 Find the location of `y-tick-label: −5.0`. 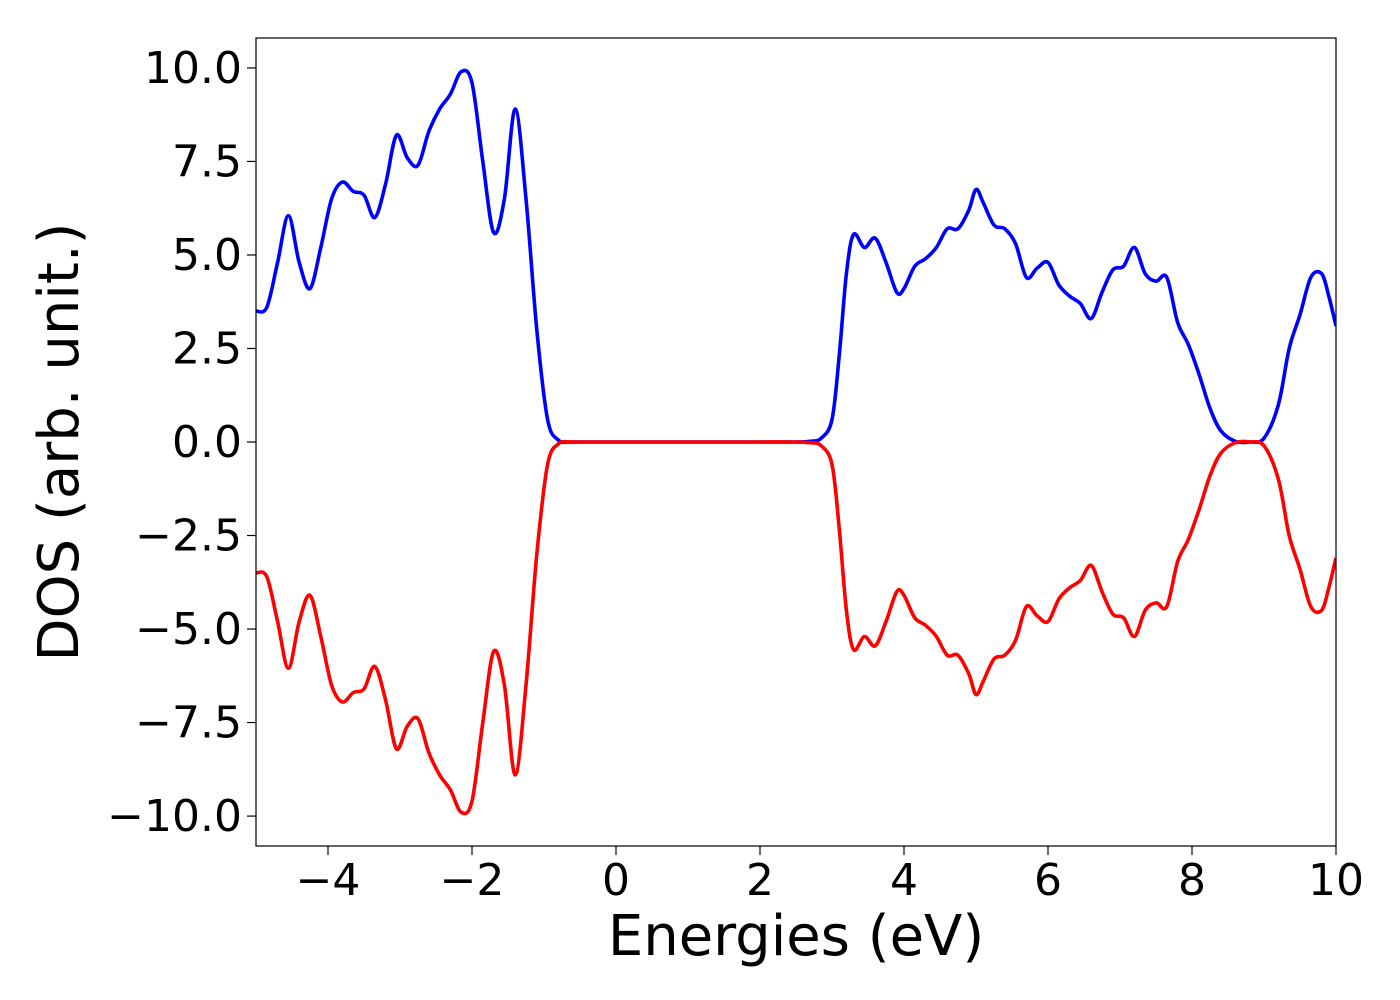

y-tick-label: −5.0 is located at coordinates (188, 629).